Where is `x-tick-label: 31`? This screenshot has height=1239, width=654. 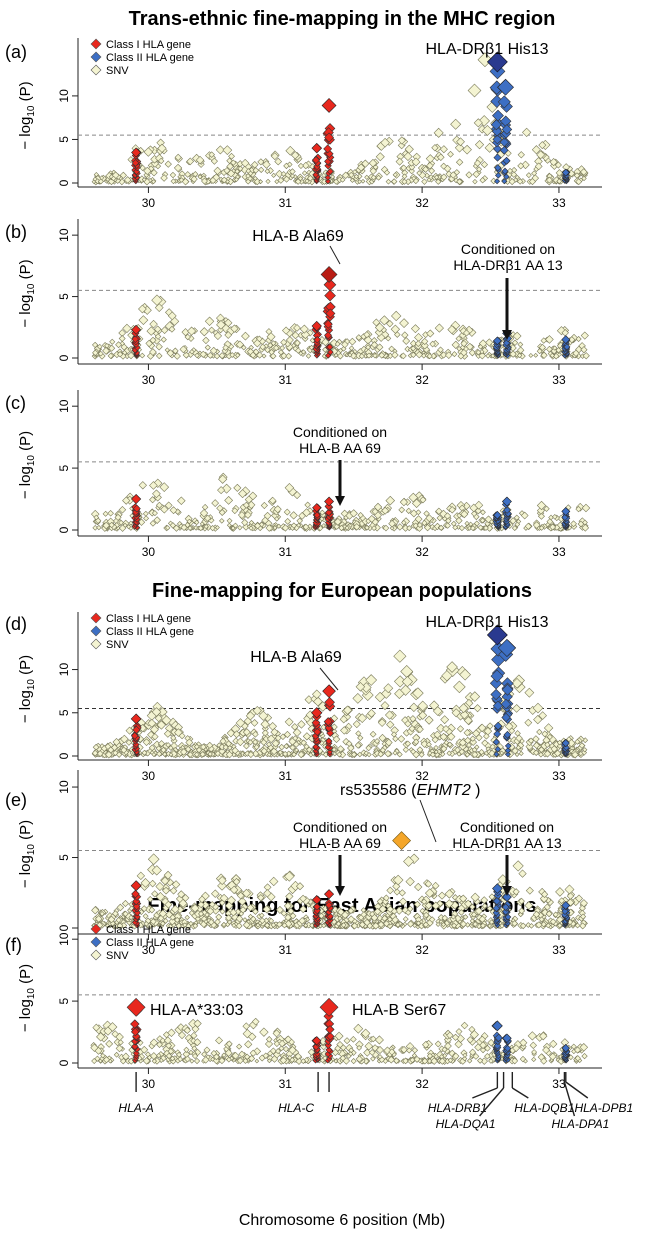 x-tick-label: 31 is located at coordinates (286, 1084).